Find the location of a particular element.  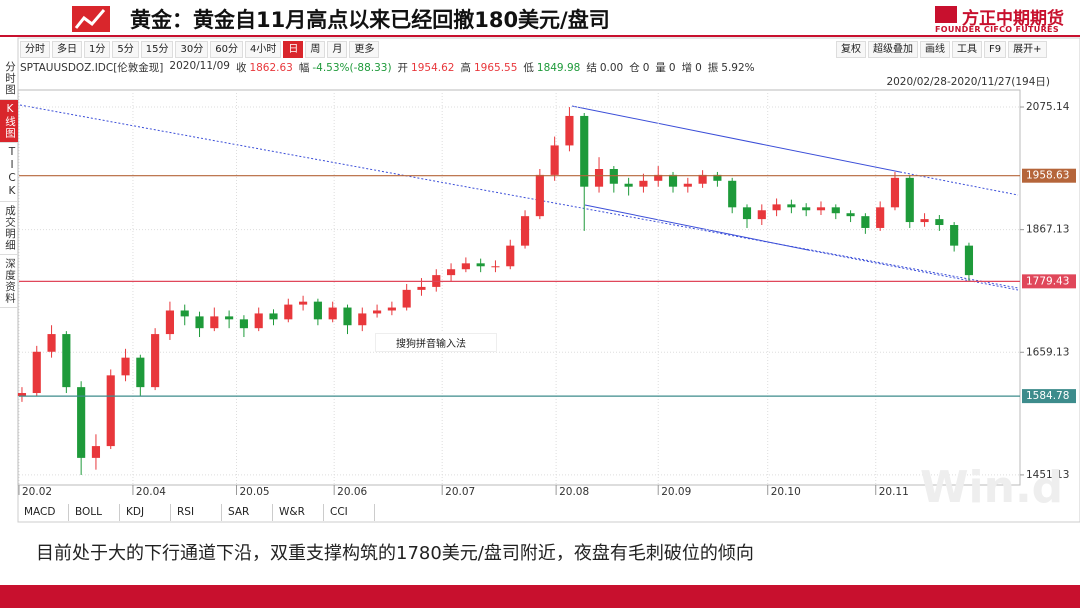

quote-value: 1862.63 is located at coordinates (271, 68).